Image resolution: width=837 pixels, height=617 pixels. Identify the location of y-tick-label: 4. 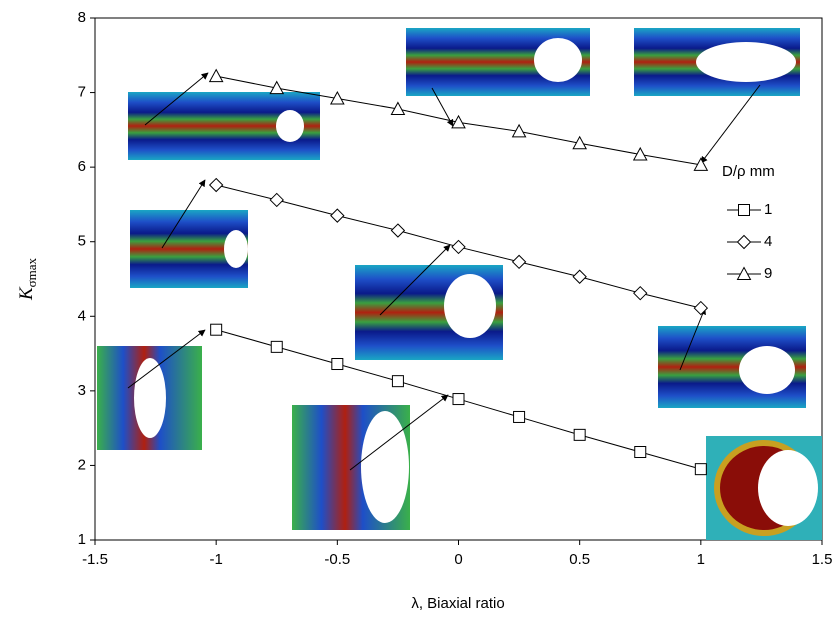
(82, 315).